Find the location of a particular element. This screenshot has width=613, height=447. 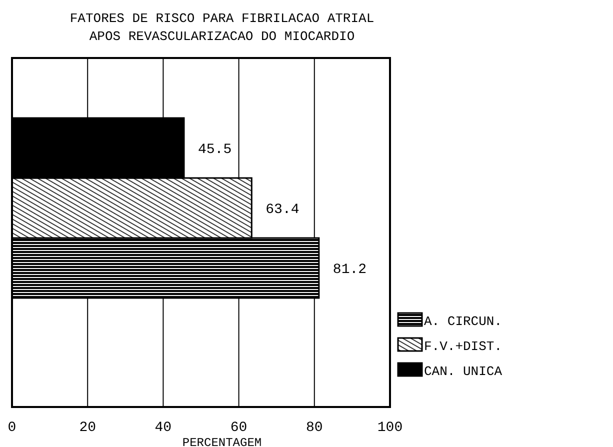

chart-subtitle: APOS REVASCULARIZACAO DO MIOCARDIO is located at coordinates (222, 36).